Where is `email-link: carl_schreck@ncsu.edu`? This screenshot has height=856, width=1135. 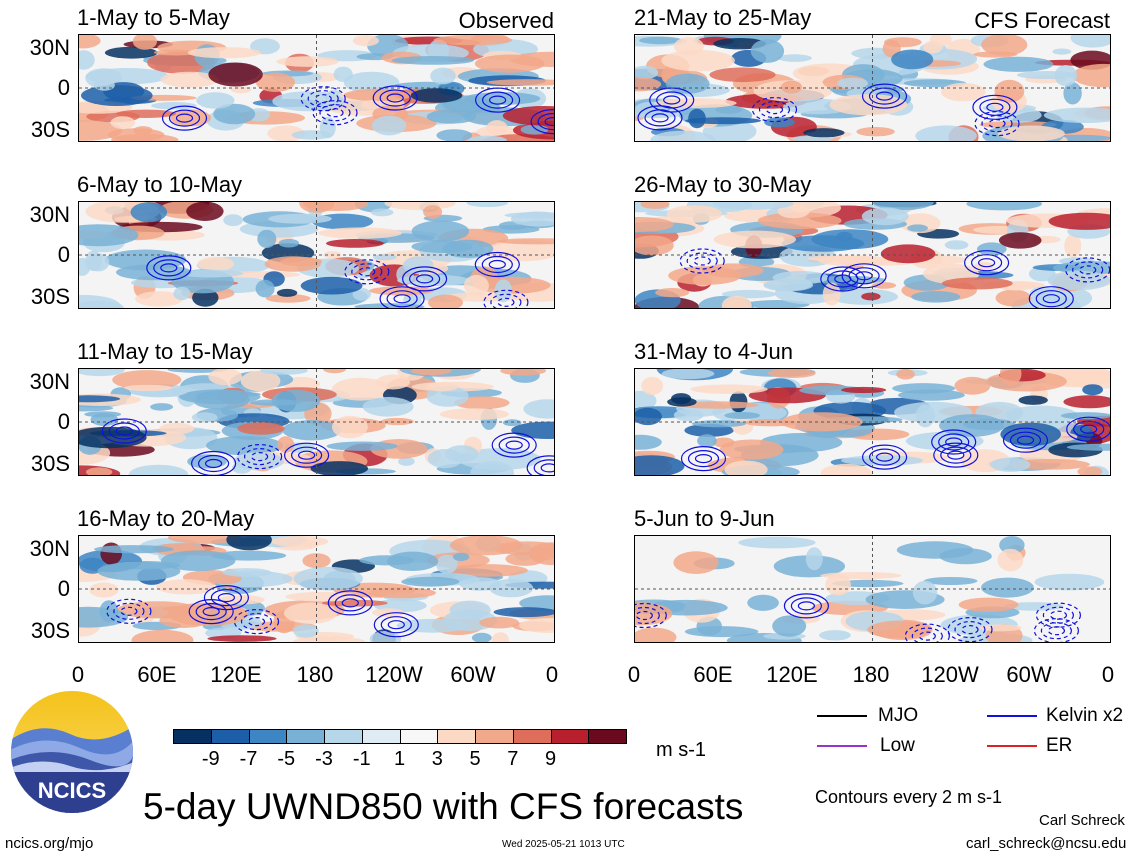 email-link: carl_schreck@ncsu.edu is located at coordinates (1046, 843).